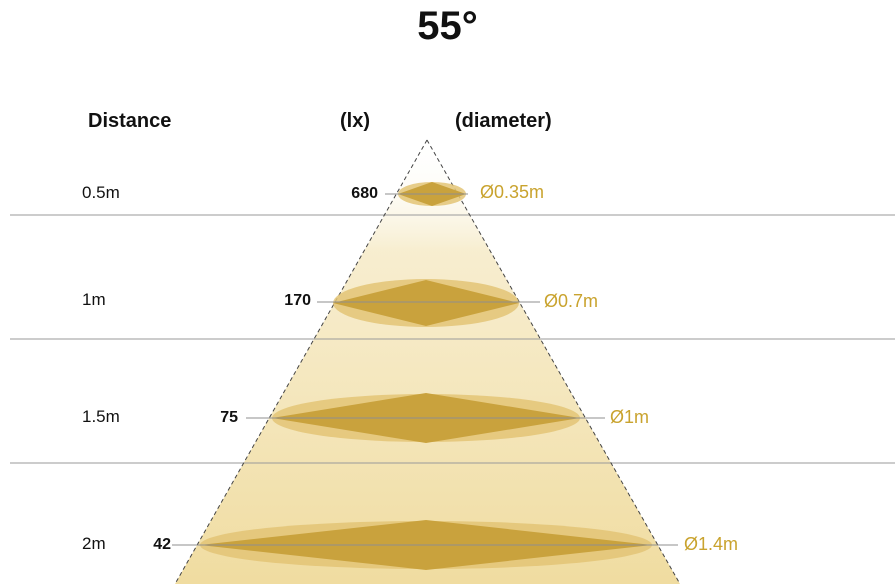 This screenshot has width=895, height=584. I want to click on distance-label: 1m, so click(94, 299).